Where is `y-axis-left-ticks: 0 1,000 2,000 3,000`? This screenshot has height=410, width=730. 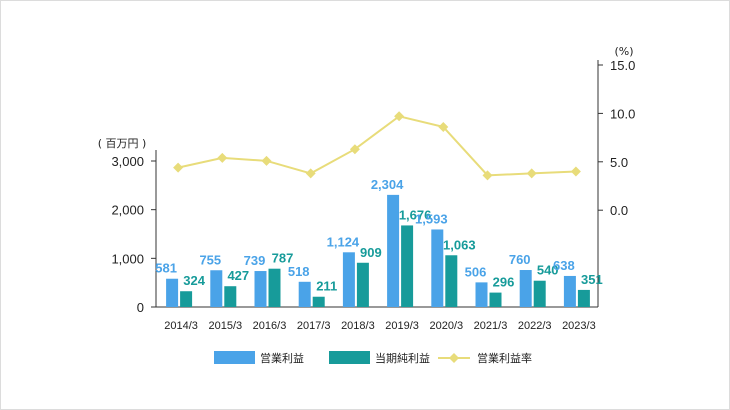
y-axis-left-ticks: 0 1,000 2,000 3,000 is located at coordinates (133, 234).